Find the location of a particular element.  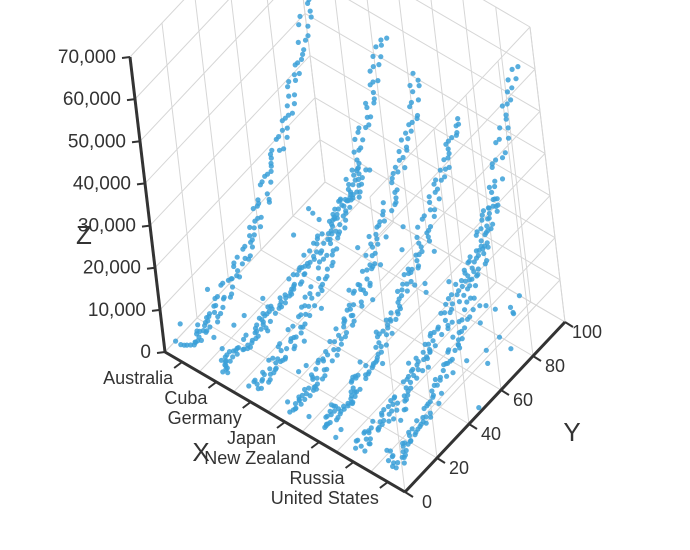

y-axis-name: Y is located at coordinates (571, 432).